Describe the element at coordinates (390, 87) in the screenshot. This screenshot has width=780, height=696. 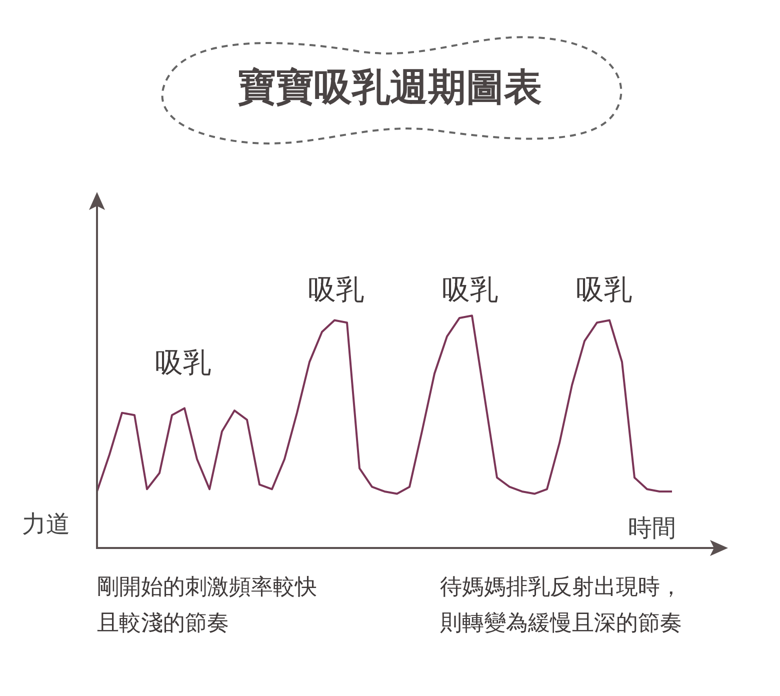
I see `chart-title: 寶寶吸乳週期圖表` at that location.